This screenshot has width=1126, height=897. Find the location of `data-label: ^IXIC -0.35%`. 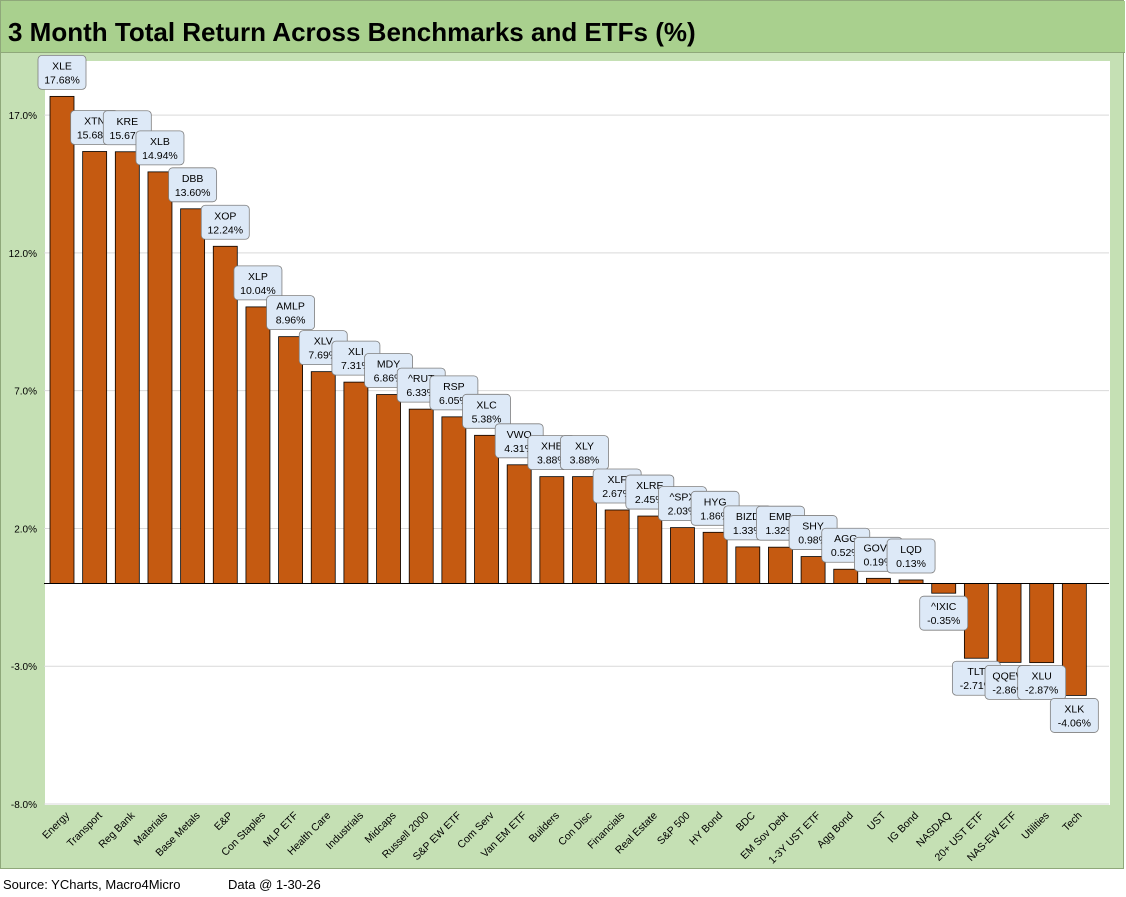

data-label: ^IXIC -0.35% is located at coordinates (944, 613).